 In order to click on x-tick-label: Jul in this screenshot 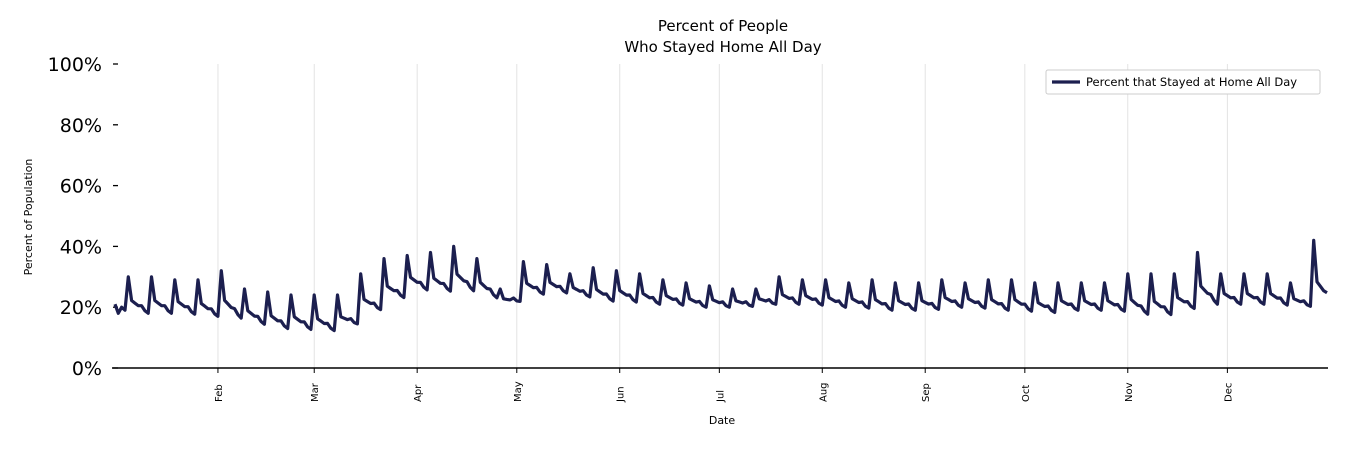, I will do `click(720, 396)`.